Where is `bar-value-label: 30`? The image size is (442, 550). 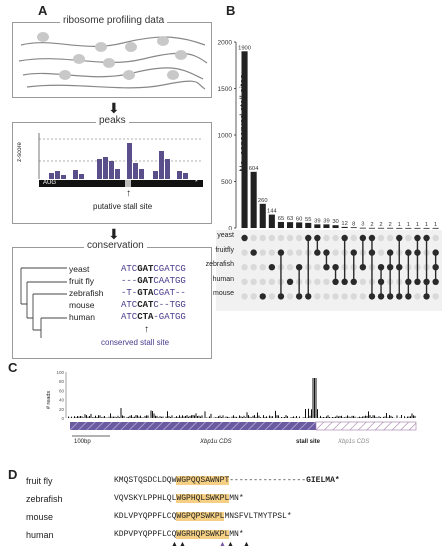 bar-value-label: 30 is located at coordinates (335, 222).